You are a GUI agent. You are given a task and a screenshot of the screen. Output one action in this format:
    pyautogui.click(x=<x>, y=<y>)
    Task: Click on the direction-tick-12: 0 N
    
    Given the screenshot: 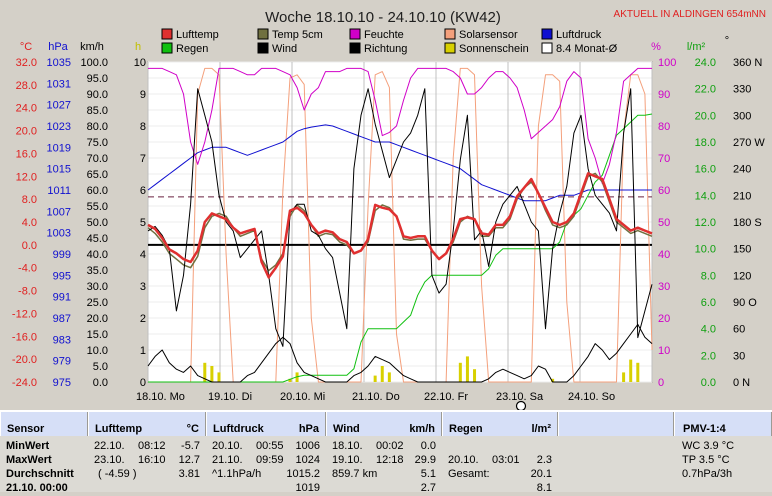 What is the action you would take?
    pyautogui.click(x=741, y=383)
    